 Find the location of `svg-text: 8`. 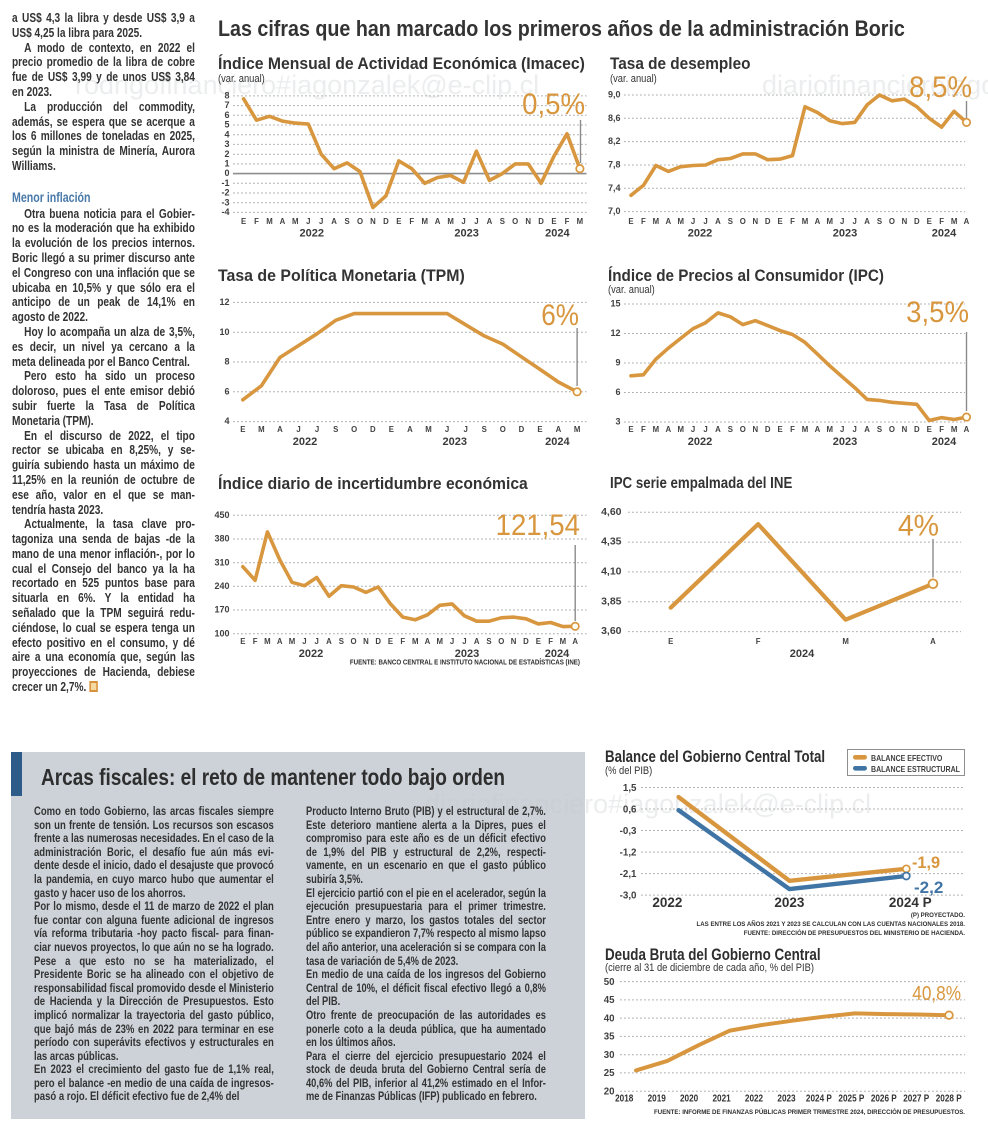

svg-text: 8 is located at coordinates (226, 362).